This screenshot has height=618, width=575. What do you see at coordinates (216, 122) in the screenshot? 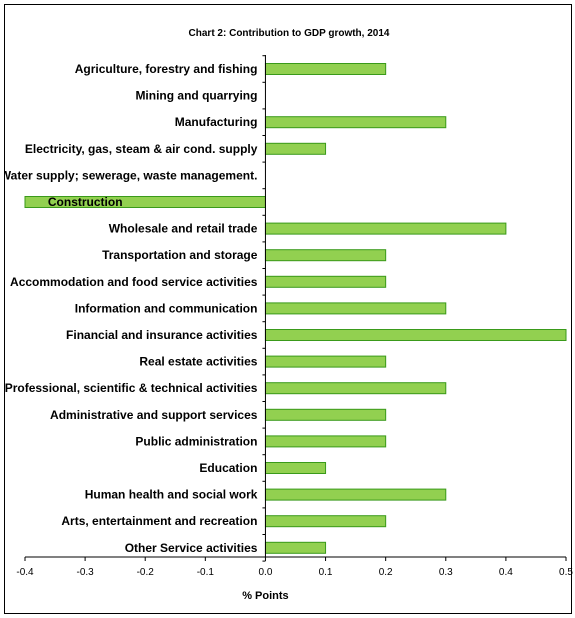
I see `category-label: Manufacturing` at bounding box center [216, 122].